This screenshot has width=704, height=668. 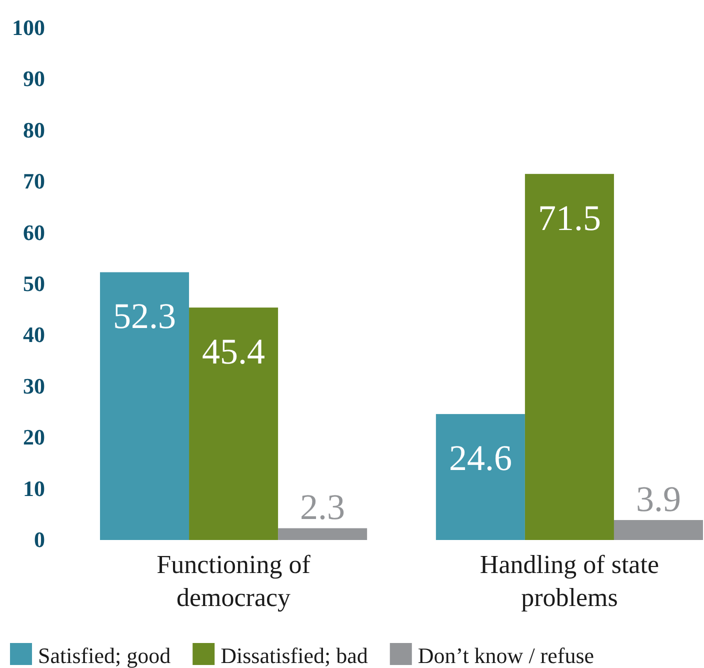 What do you see at coordinates (34, 232) in the screenshot?
I see `y-tick-label: 60` at bounding box center [34, 232].